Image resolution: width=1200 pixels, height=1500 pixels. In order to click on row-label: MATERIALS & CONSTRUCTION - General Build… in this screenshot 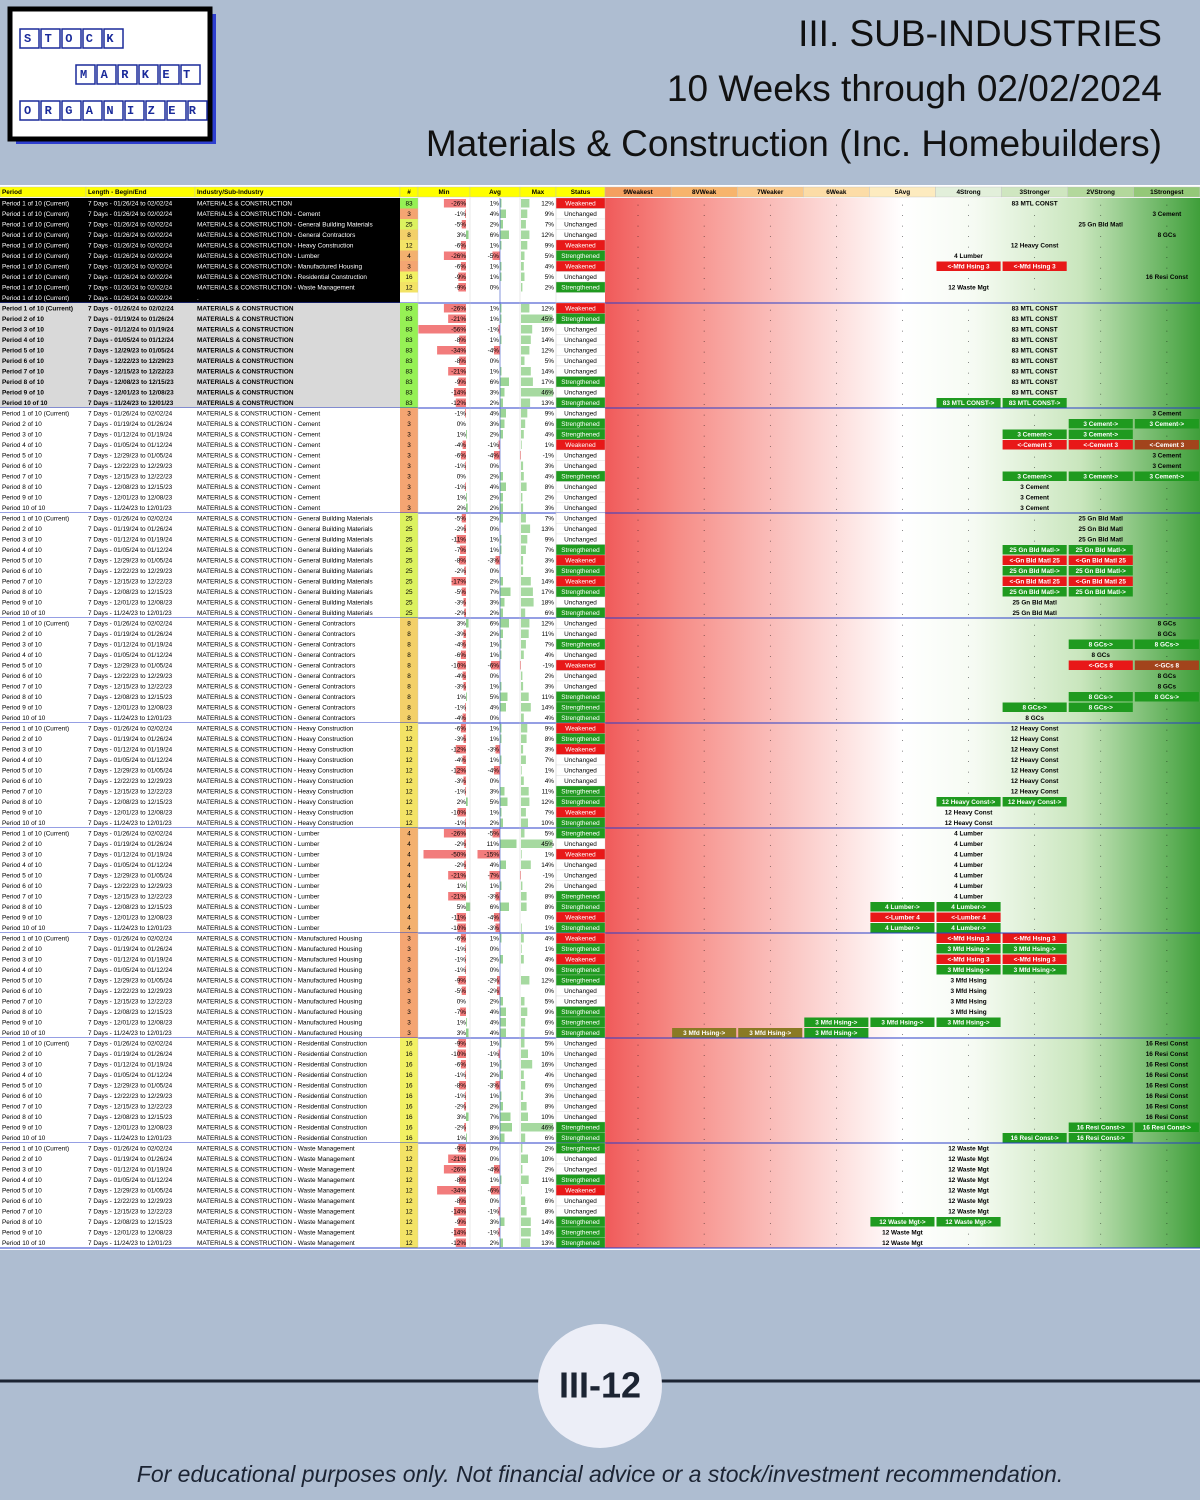, I will do `click(285, 518)`.